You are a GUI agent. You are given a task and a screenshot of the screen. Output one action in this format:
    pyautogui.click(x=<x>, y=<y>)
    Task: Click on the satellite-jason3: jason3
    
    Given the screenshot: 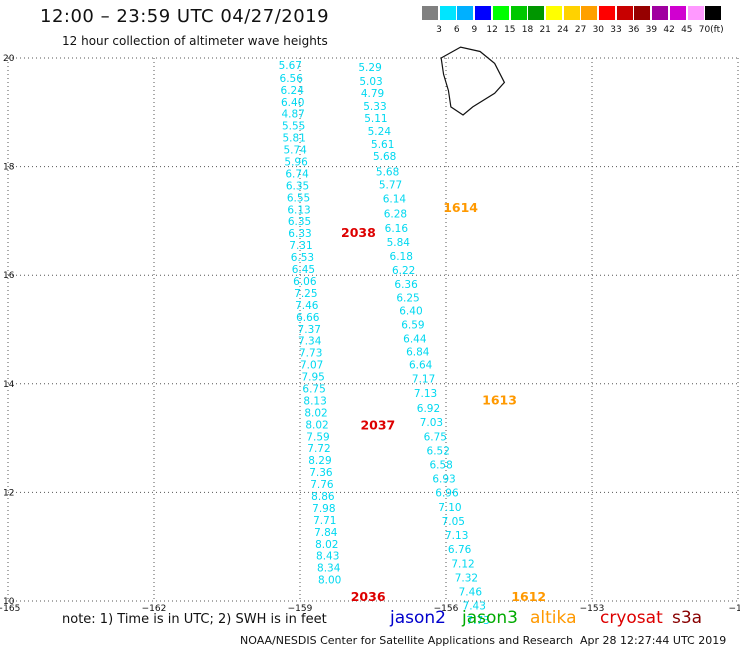 What is the action you would take?
    pyautogui.click(x=490, y=618)
    